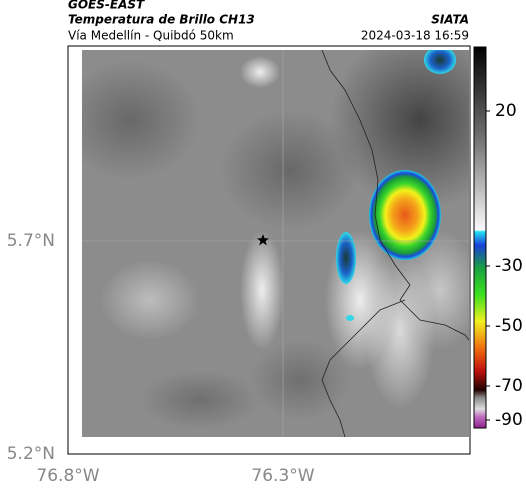 The width and height of the screenshot is (526, 491). Describe the element at coordinates (509, 326) in the screenshot. I see `colorbar-tick-label: -50` at that location.